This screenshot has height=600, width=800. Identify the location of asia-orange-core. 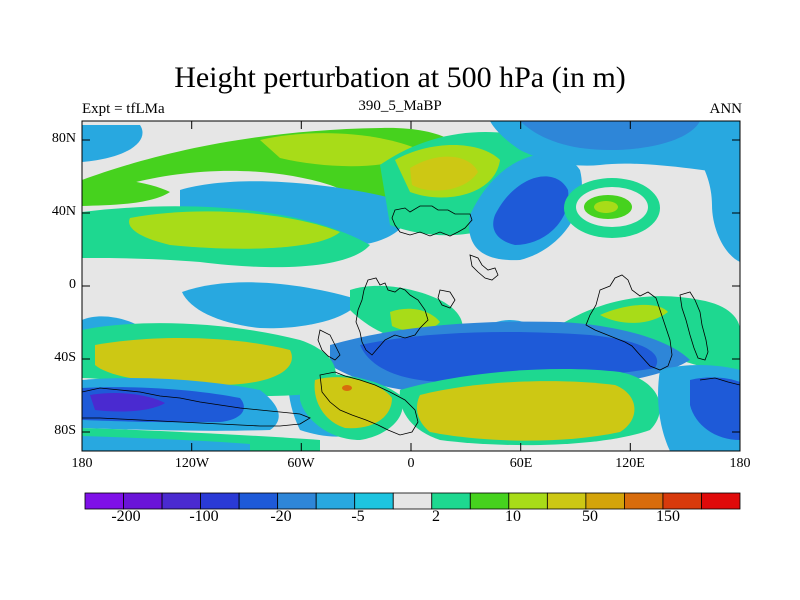
(444, 173).